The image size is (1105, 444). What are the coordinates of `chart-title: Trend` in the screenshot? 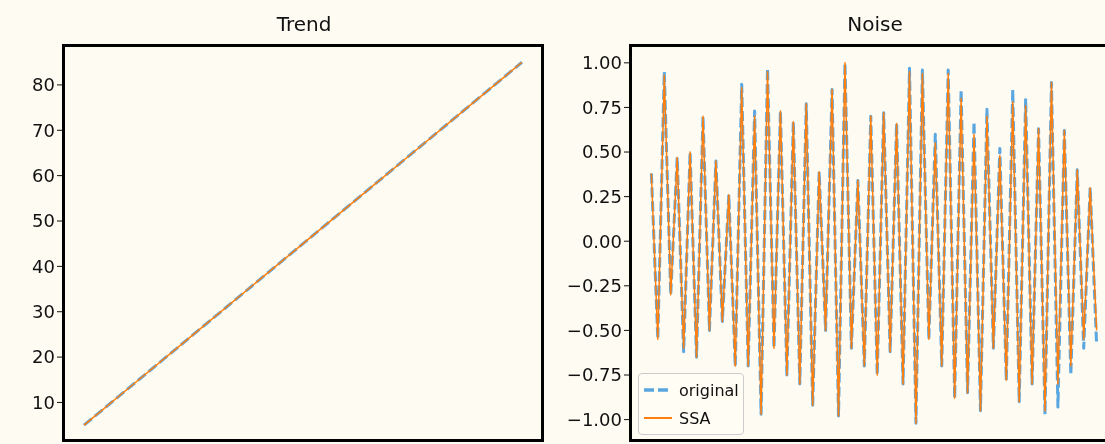 It's located at (304, 24).